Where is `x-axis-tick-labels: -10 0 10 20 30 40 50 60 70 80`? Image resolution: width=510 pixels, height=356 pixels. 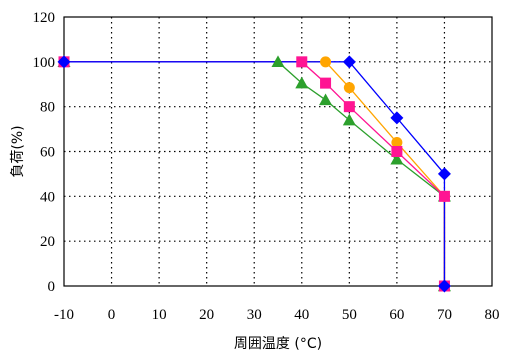
x-axis-tick-labels: -10 0 10 20 30 40 50 60 70 80 is located at coordinates (277, 315).